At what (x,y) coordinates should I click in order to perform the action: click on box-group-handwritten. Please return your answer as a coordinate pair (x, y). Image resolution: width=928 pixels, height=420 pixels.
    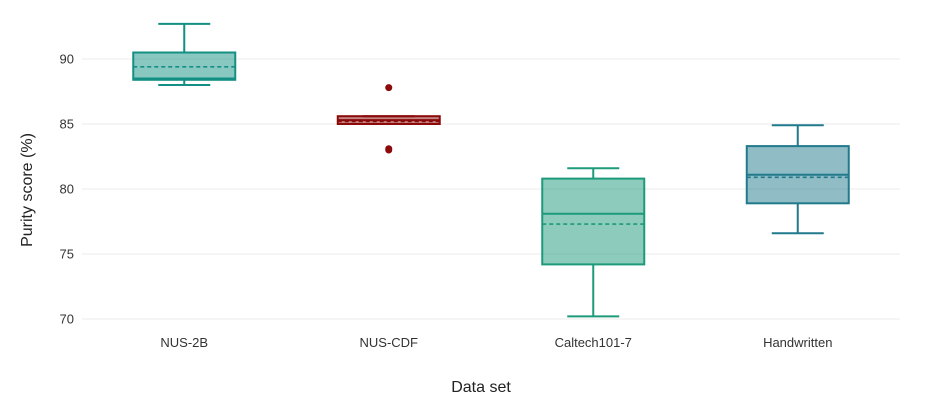
    Looking at the image, I should click on (797, 179).